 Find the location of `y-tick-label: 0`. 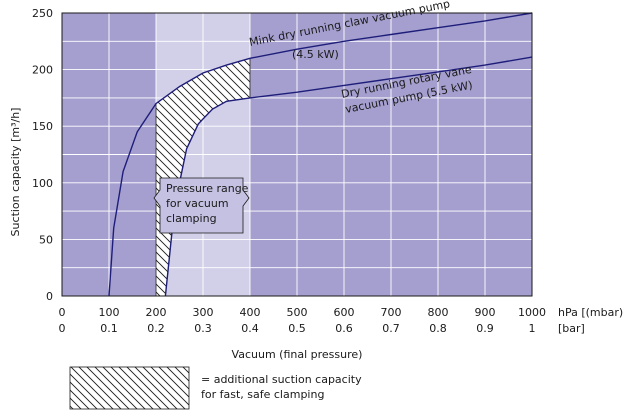

y-tick-label: 0 is located at coordinates (49, 296).